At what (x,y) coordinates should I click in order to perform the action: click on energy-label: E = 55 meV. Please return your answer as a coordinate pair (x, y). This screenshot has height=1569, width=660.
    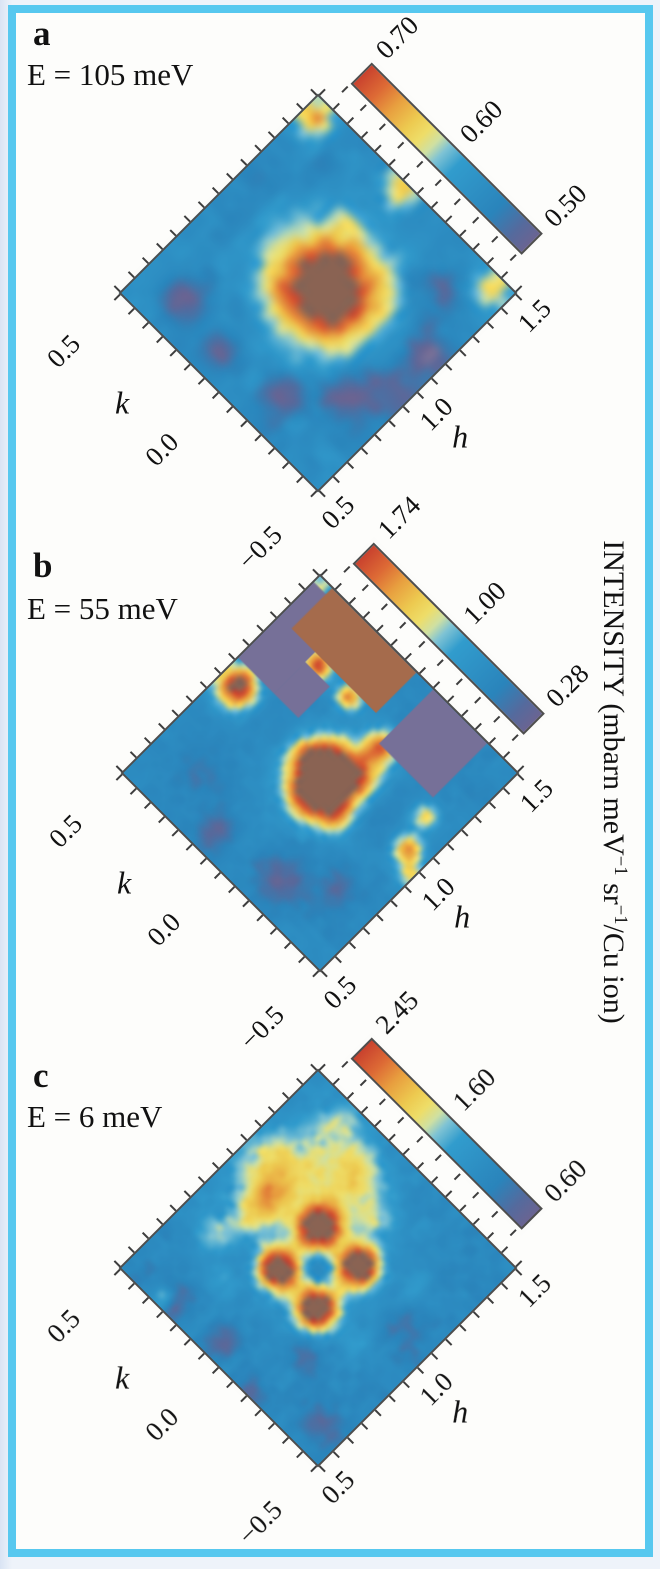
    Looking at the image, I should click on (102, 608).